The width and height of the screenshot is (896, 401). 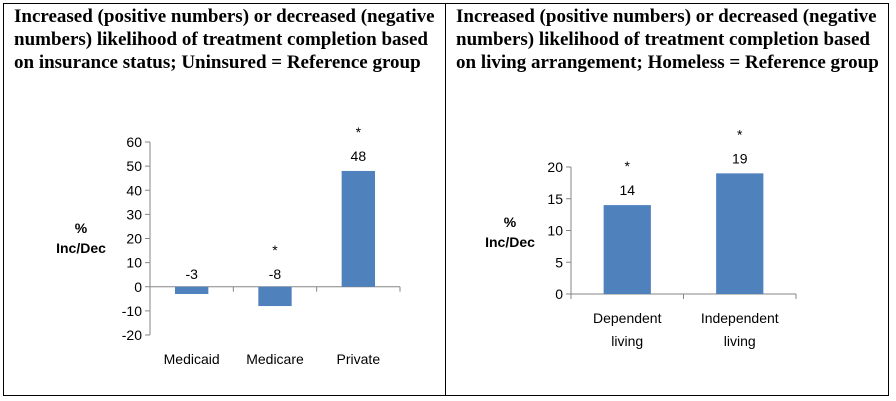 What do you see at coordinates (627, 318) in the screenshot?
I see `x-category-label: Dependent` at bounding box center [627, 318].